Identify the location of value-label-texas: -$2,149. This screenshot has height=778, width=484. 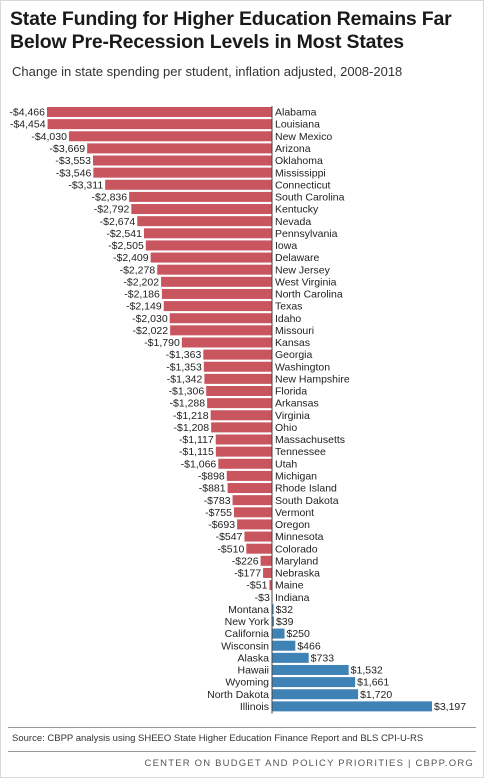
(144, 307).